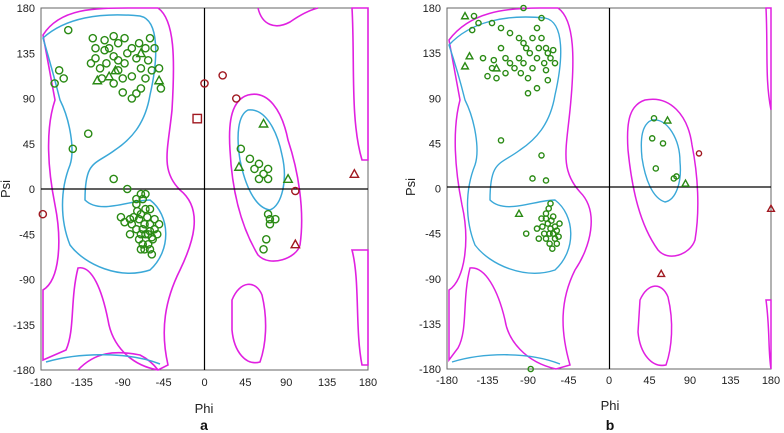  What do you see at coordinates (24, 326) in the screenshot?
I see `y-tick-label-a: -135` at bounding box center [24, 326].